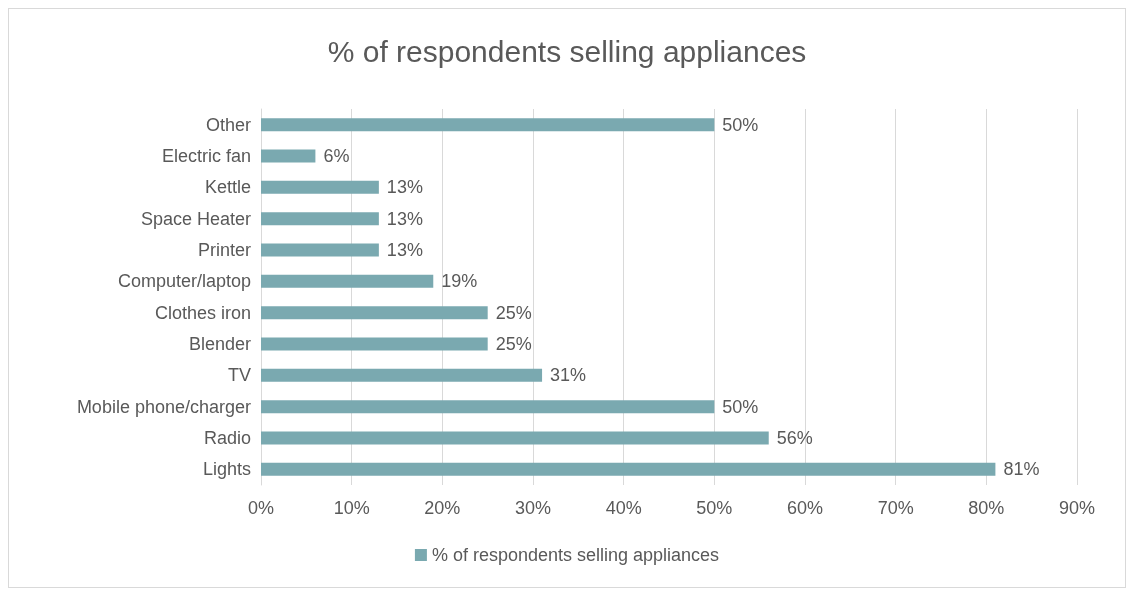 This screenshot has height=598, width=1136. Describe the element at coordinates (575, 555) in the screenshot. I see `legend-label: % of respondents selling appliances` at that location.